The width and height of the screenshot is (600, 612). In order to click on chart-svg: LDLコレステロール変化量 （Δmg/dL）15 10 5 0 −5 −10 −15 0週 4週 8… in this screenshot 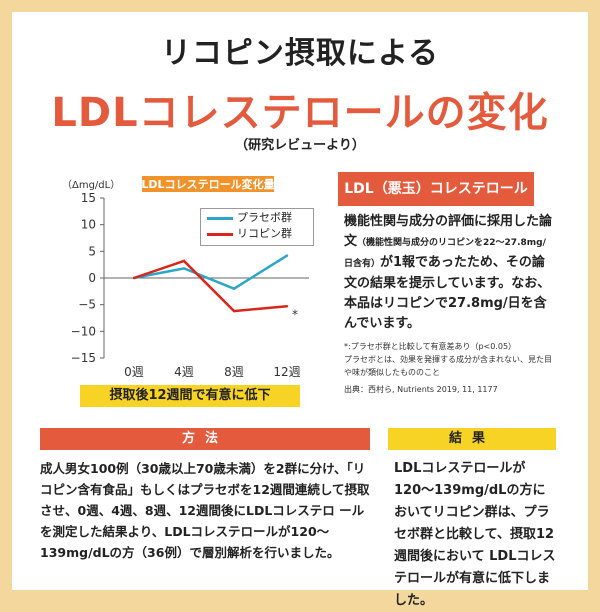, I will do `click(185, 277)`.